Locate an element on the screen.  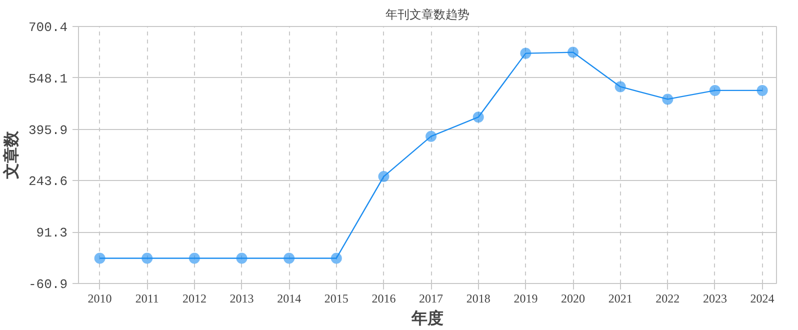
chart-title: 年刊文章数趋势 is located at coordinates (428, 15).